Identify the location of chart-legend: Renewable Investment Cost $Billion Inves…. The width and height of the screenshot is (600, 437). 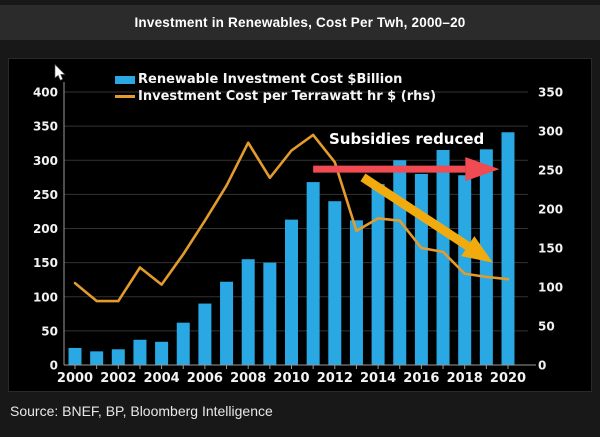
(275, 88).